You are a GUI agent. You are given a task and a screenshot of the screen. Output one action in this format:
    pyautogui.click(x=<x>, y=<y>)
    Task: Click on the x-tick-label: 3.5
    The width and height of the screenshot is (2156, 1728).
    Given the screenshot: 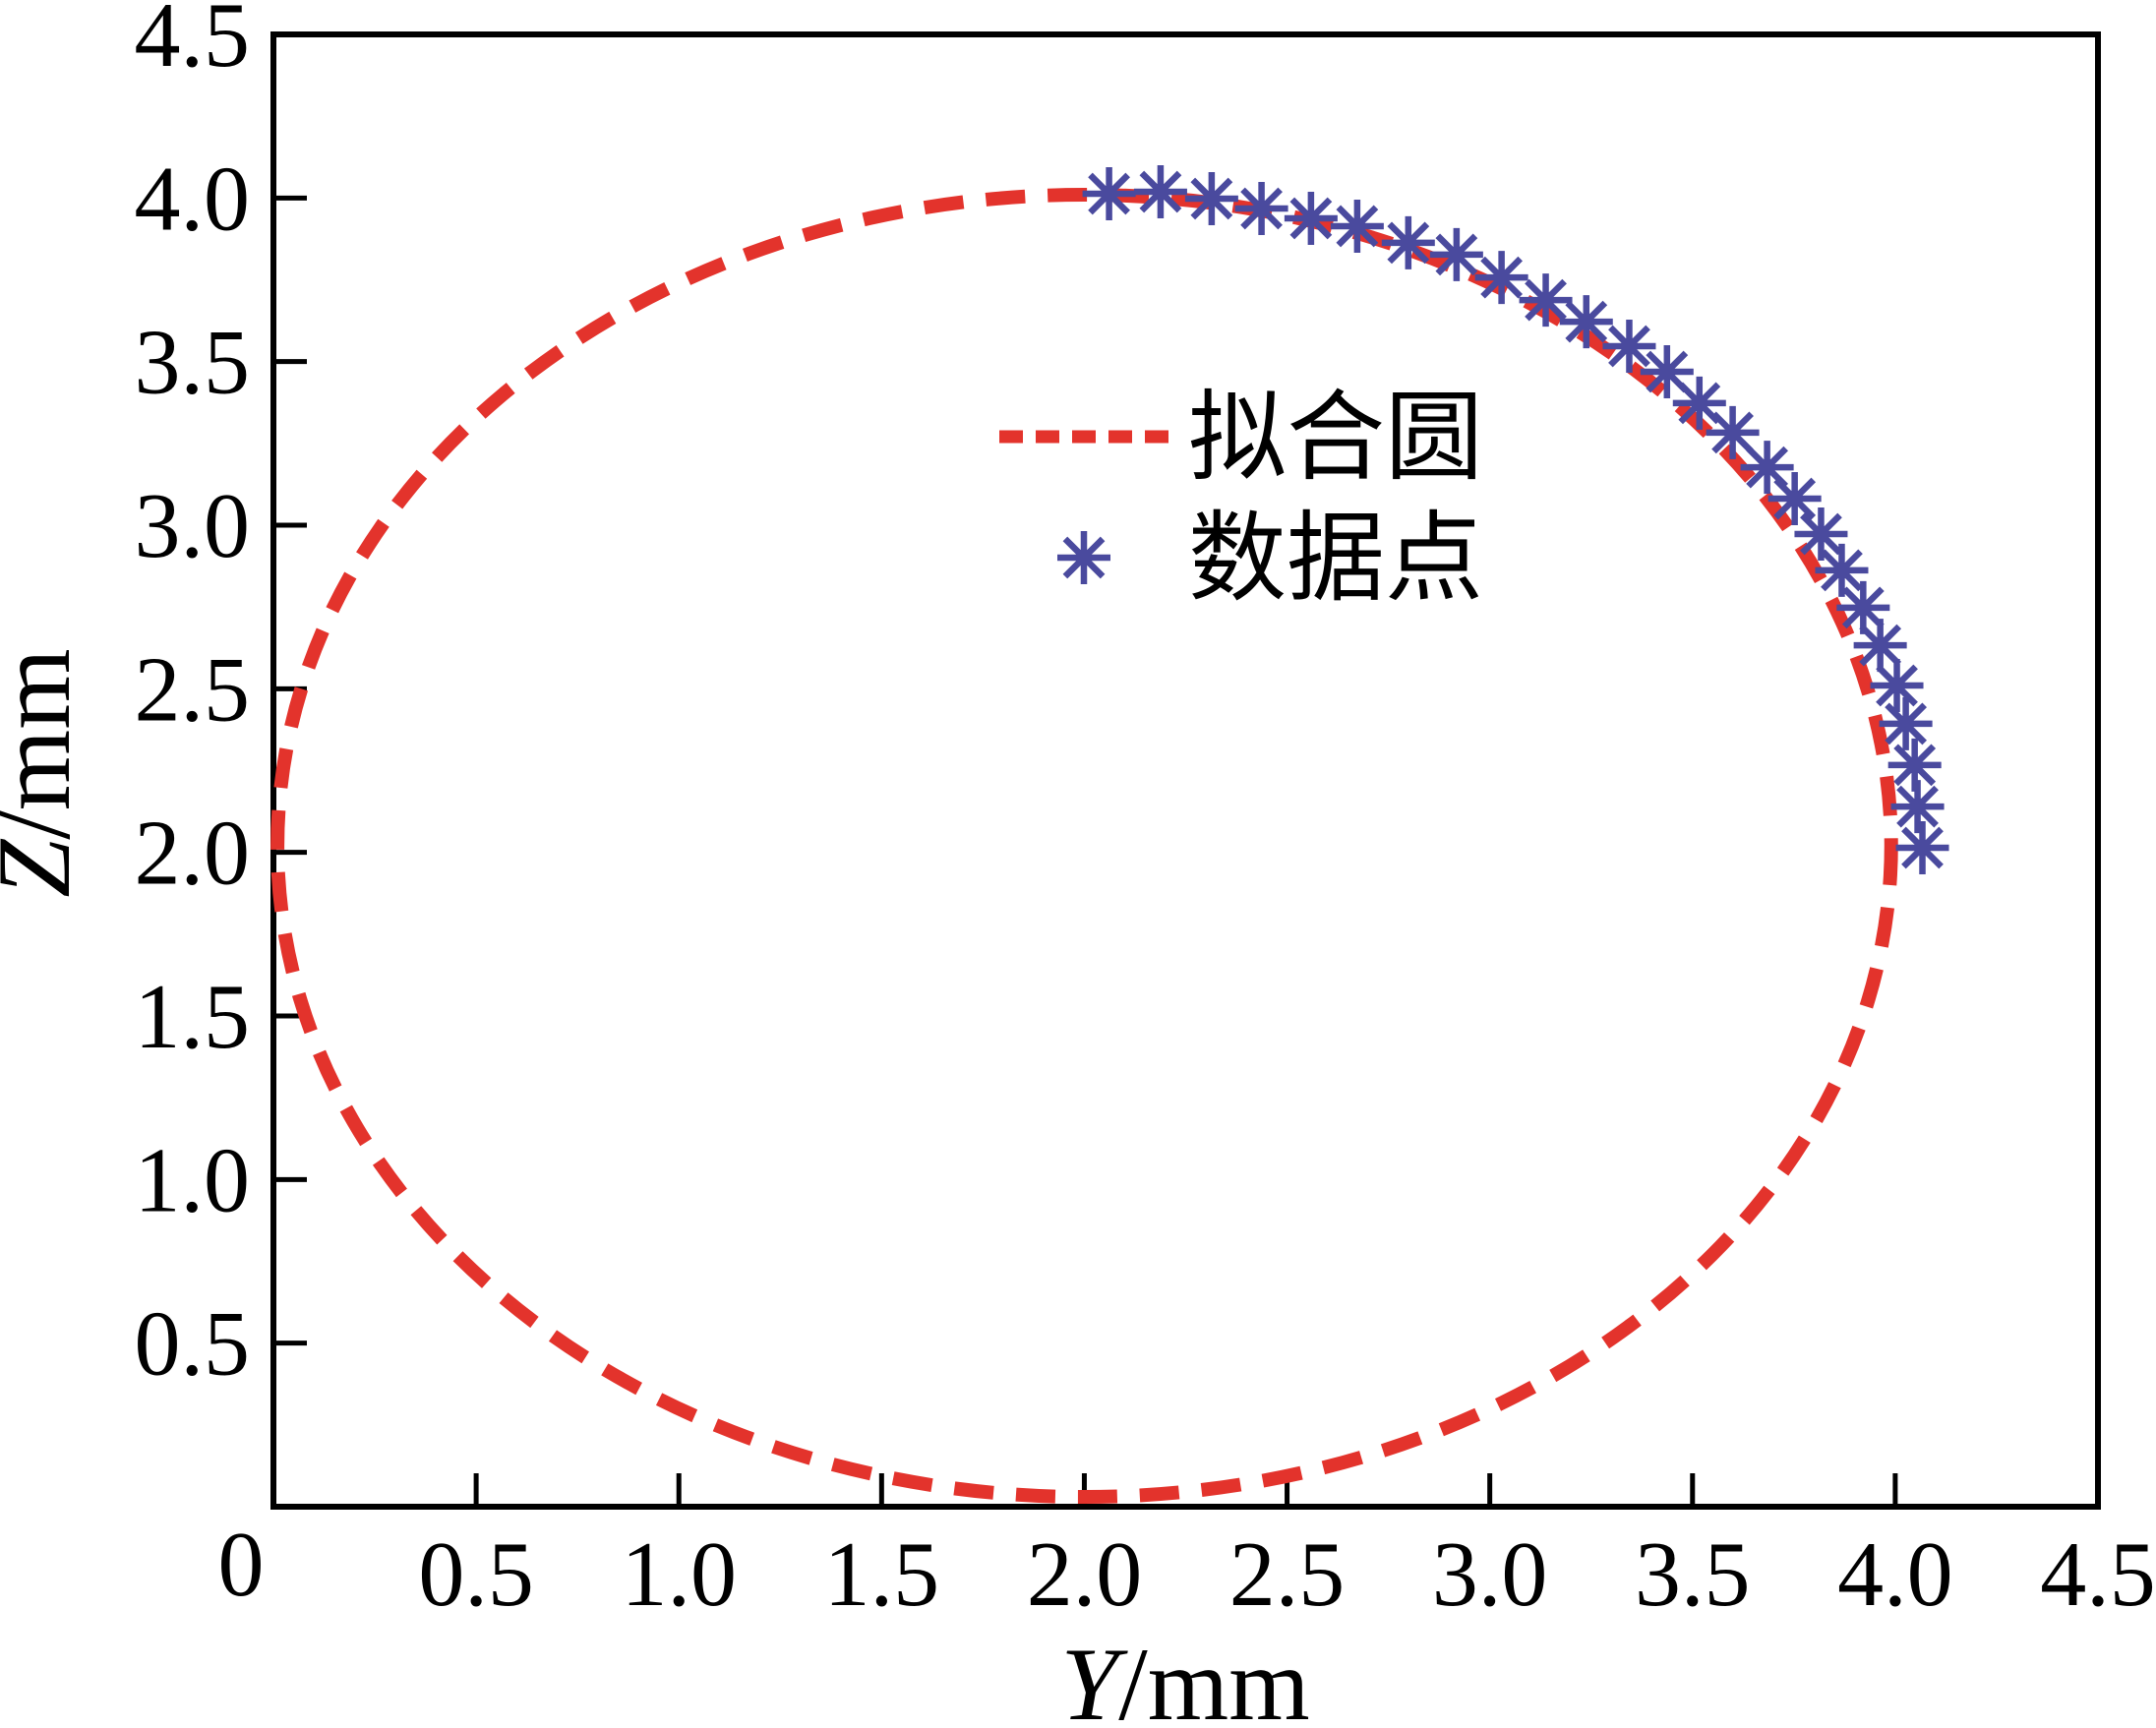 What is the action you would take?
    pyautogui.click(x=1693, y=1574)
    